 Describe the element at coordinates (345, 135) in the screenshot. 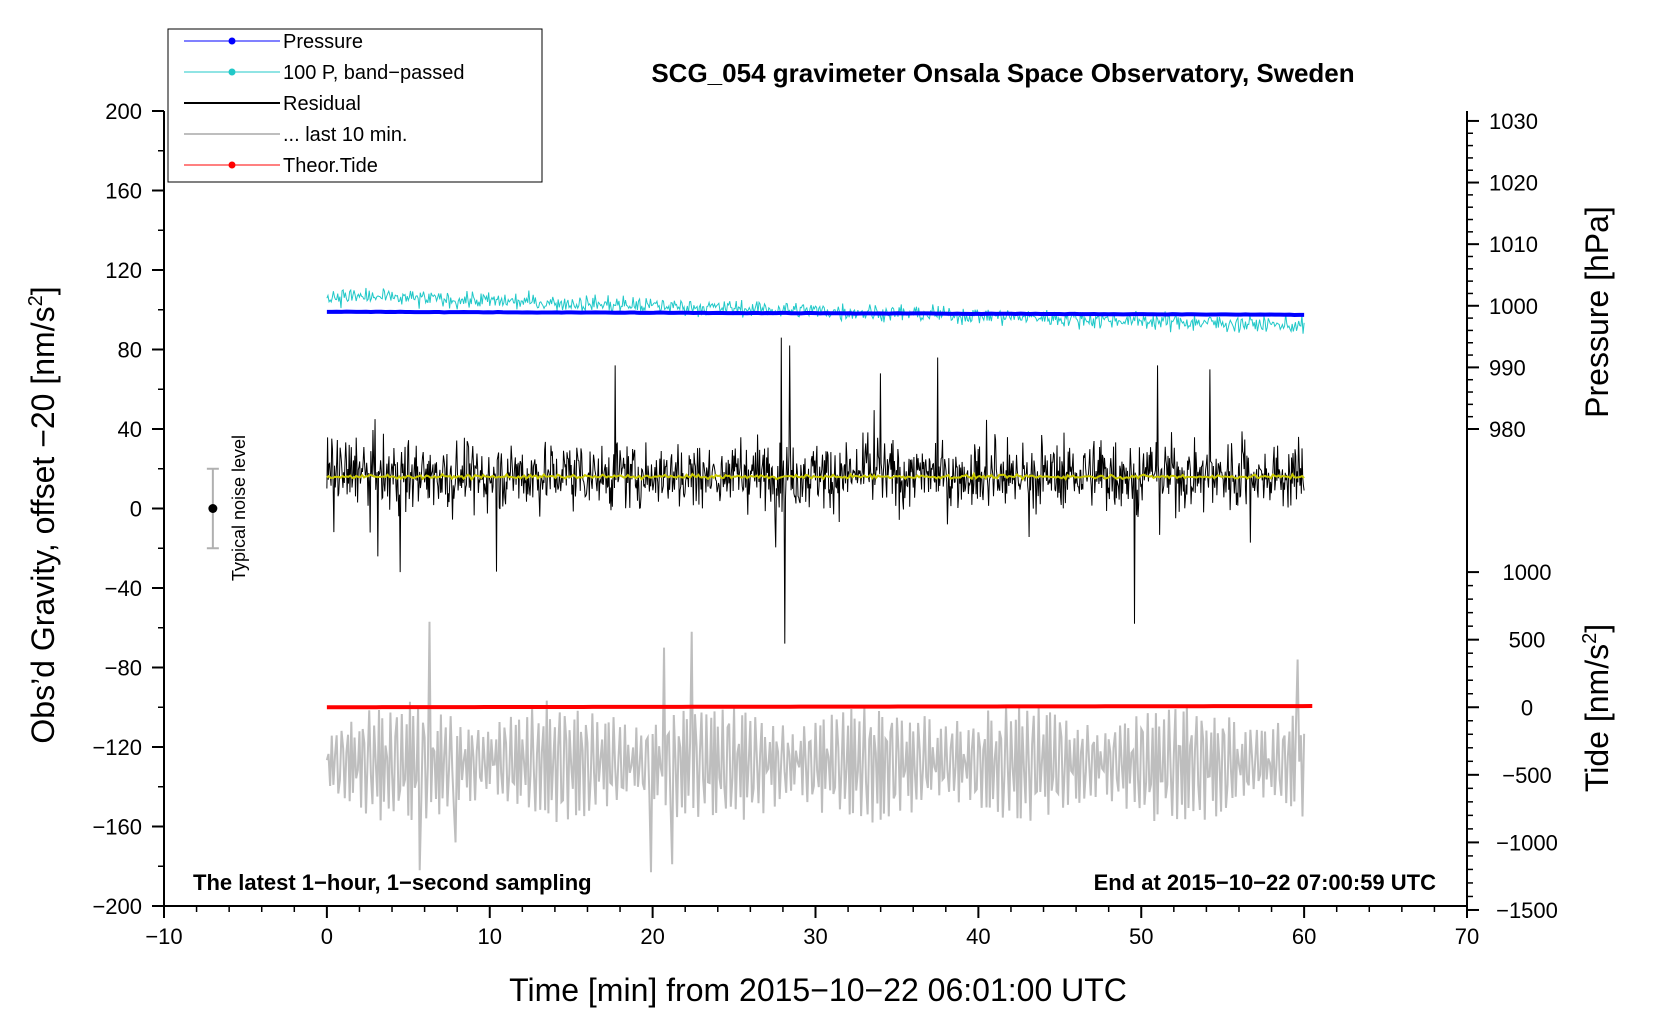

I see `legend-entry-label: ... last 10 min.` at that location.